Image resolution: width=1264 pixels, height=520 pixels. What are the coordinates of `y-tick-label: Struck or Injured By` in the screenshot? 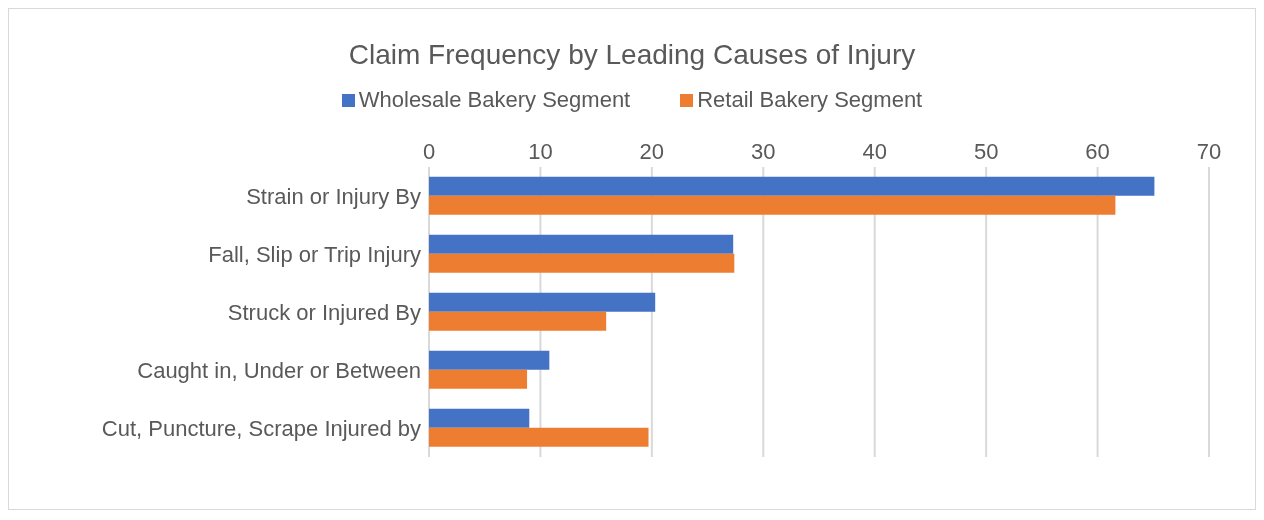 It's located at (324, 312).